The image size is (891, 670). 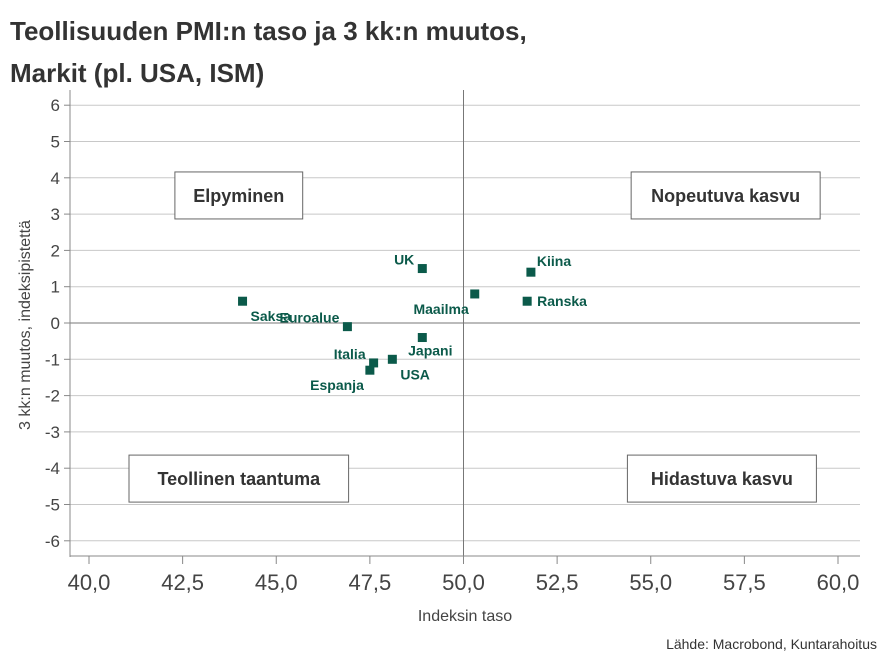 I want to click on annotation-text: Teollinen taantuma, so click(x=239, y=479).